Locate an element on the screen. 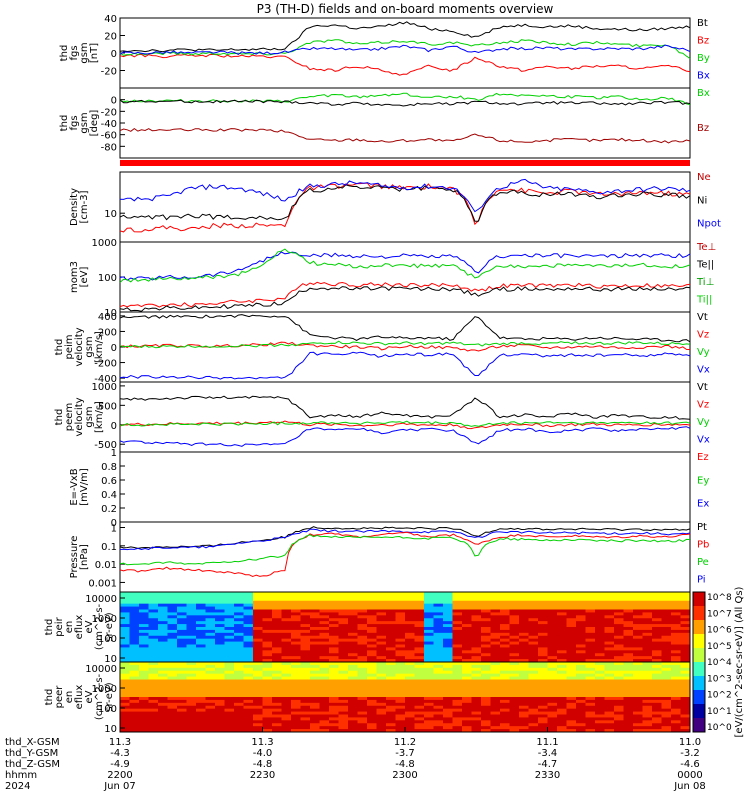 This screenshot has height=800, width=750. ylabel-line: gsm is located at coordinates (84, 122).